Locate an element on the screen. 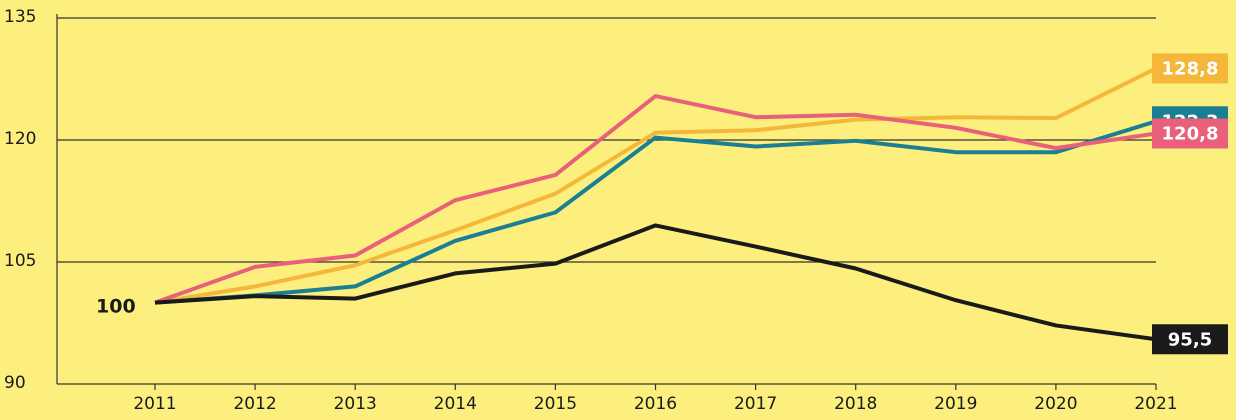 The height and width of the screenshot is (420, 1236). end-label: 95,5 is located at coordinates (1190, 339).